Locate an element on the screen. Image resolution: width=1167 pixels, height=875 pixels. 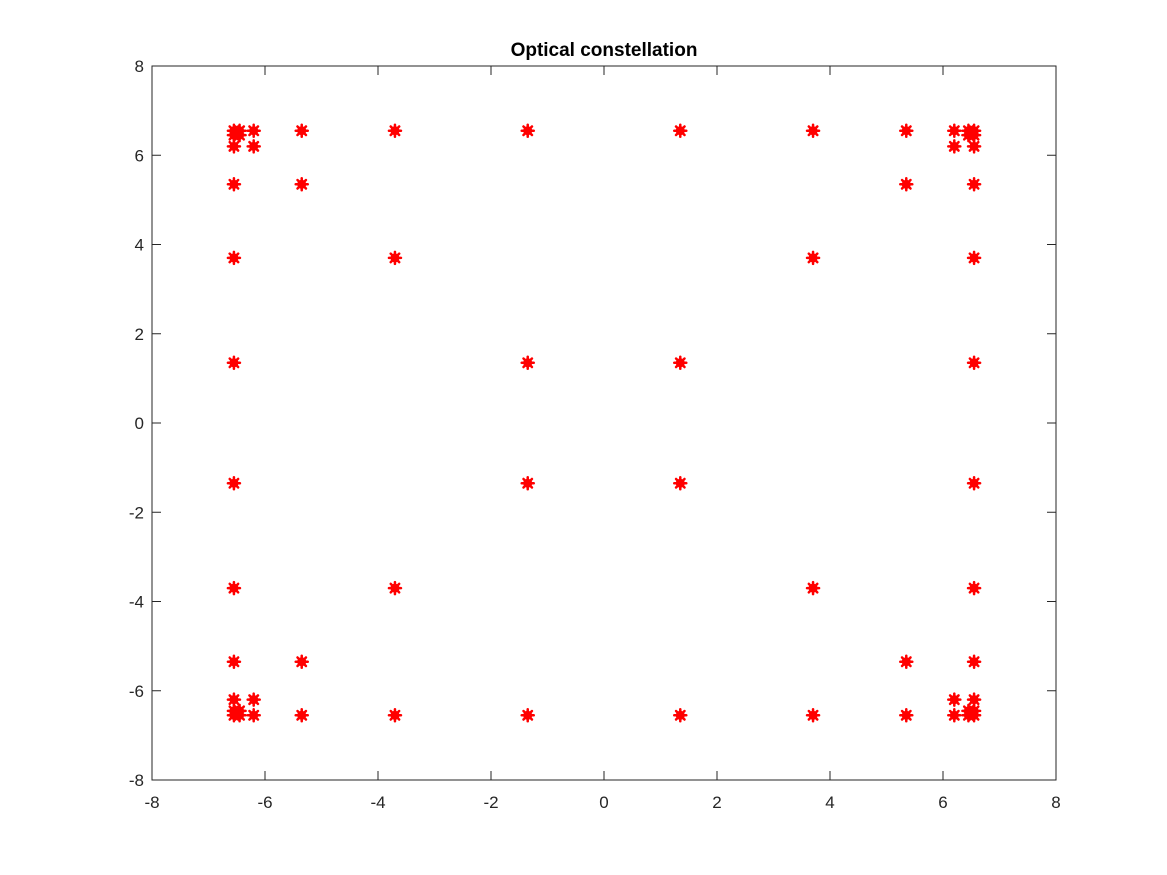
x-tick-label: 0 is located at coordinates (603, 802).